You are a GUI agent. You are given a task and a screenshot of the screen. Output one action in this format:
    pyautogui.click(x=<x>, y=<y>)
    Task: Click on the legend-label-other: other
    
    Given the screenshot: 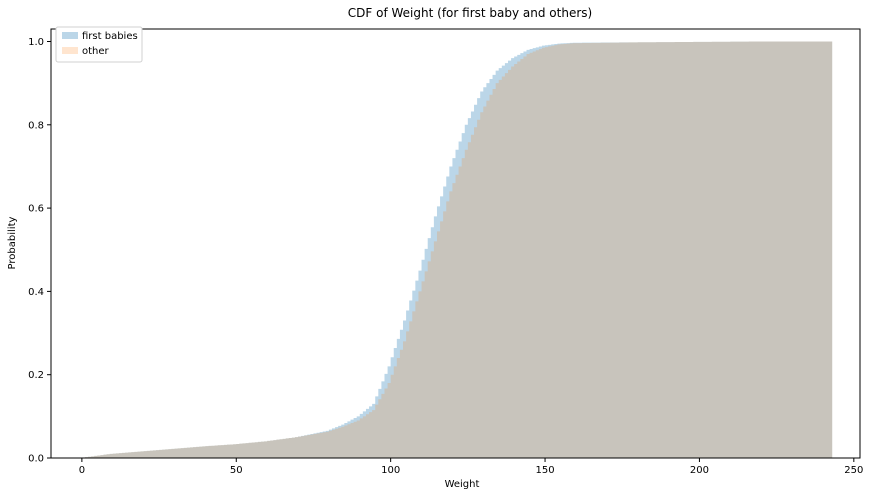 What is the action you would take?
    pyautogui.click(x=96, y=51)
    